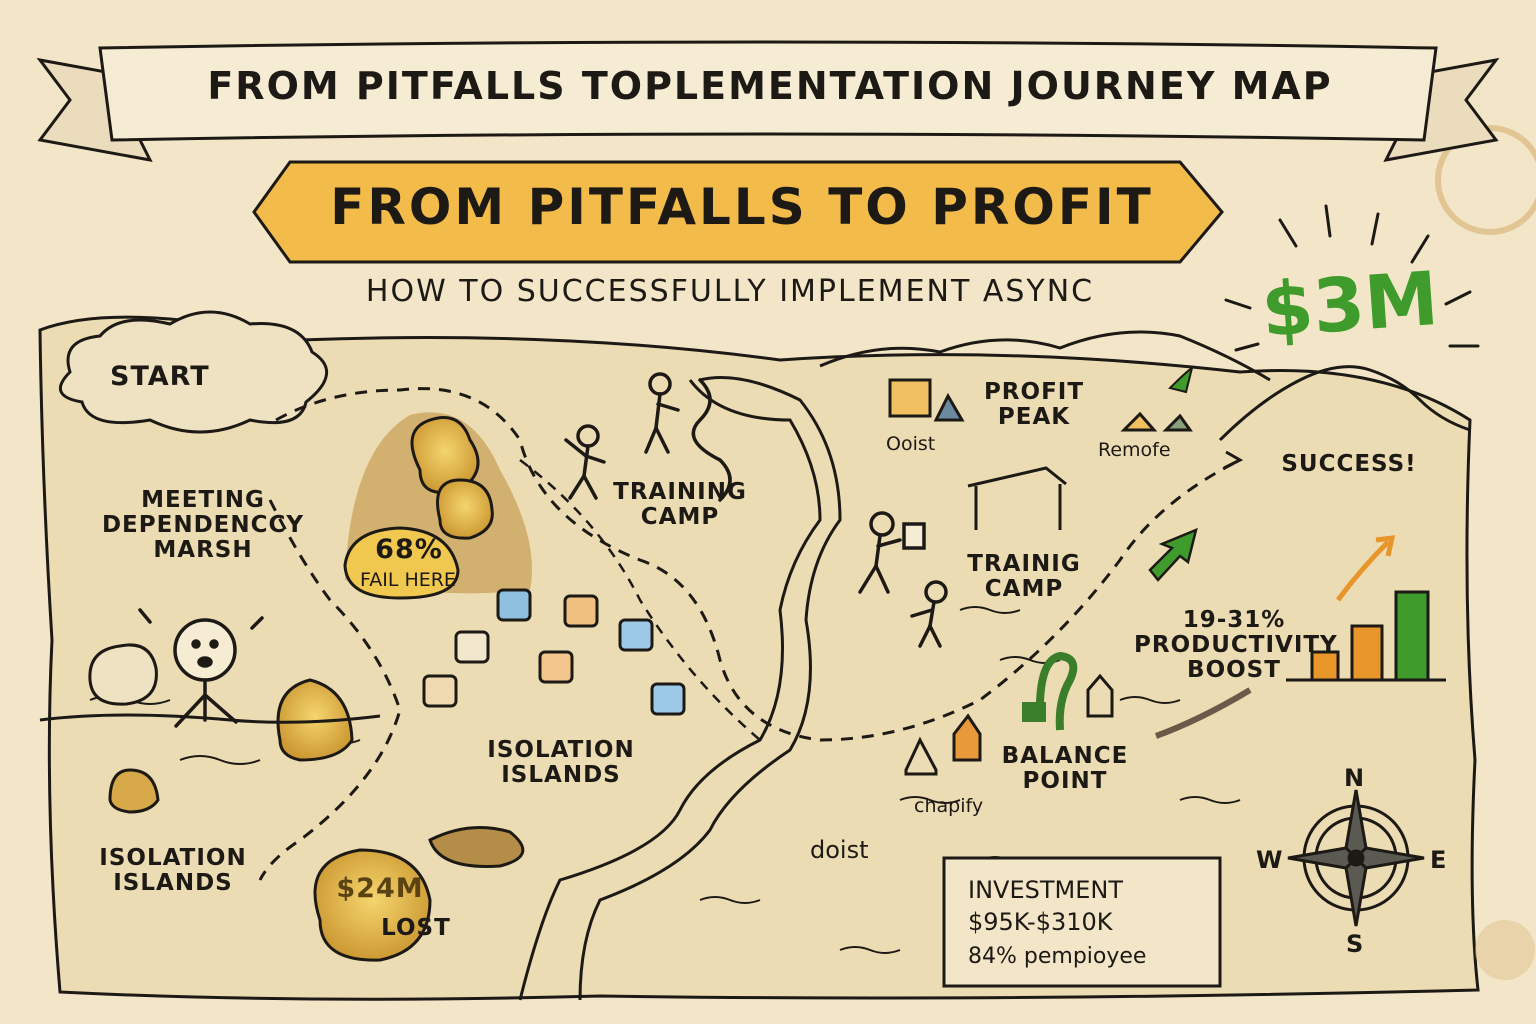  What do you see at coordinates (1350, 305) in the screenshot?
I see `big-amount: $3M` at bounding box center [1350, 305].